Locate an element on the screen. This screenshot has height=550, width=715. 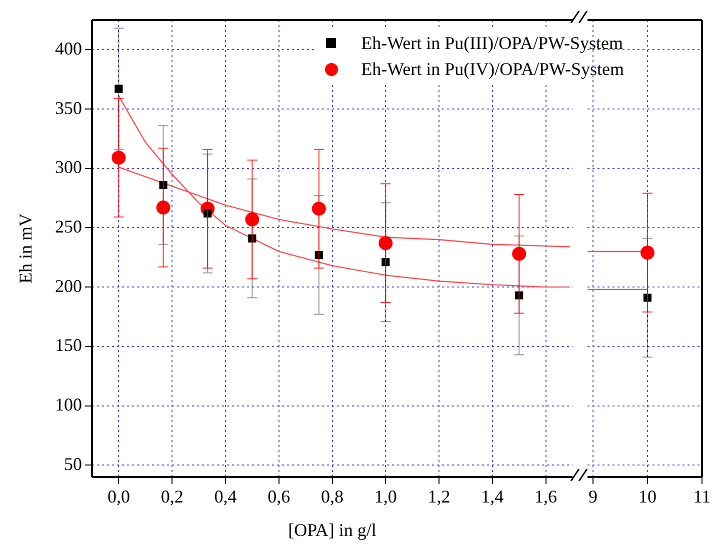
y-tick-label: 250 is located at coordinates (68, 226).